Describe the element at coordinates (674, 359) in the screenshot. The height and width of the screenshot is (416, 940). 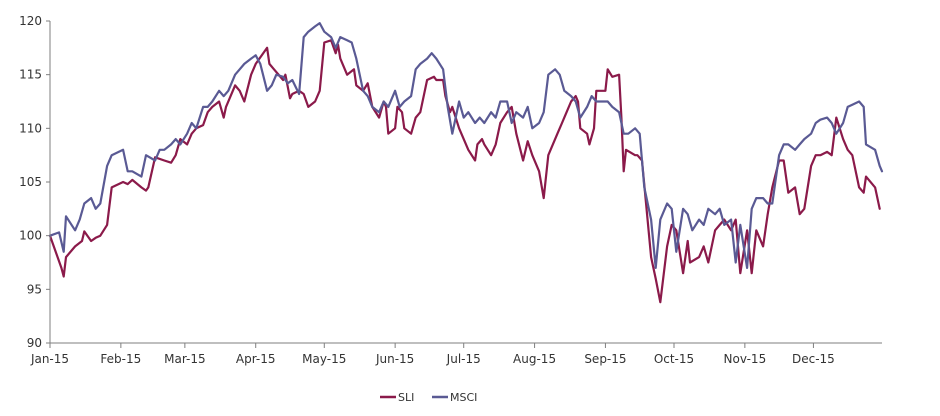
I see `x-tick-label: Oct-15` at that location.